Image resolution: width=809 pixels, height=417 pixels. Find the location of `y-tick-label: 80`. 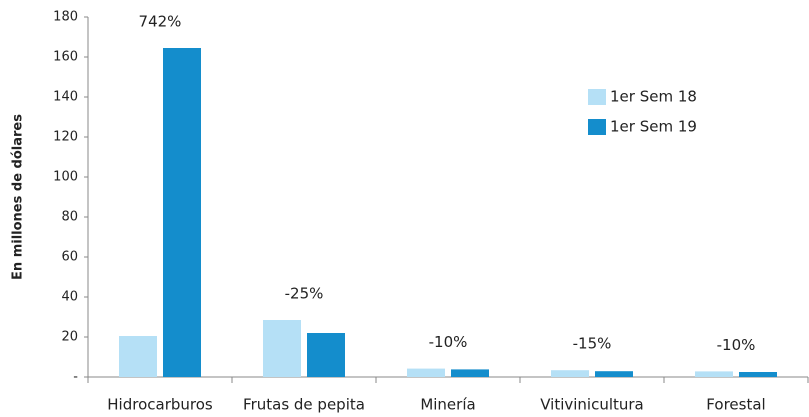

y-tick-label: 80 is located at coordinates (69, 217).